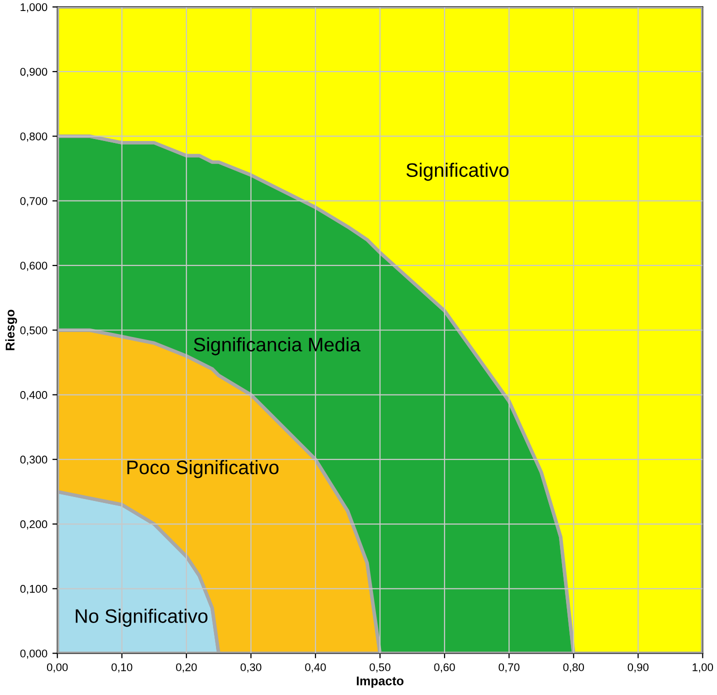 The image size is (717, 695). I want to click on y-axis-title: Riesgo, so click(11, 330).